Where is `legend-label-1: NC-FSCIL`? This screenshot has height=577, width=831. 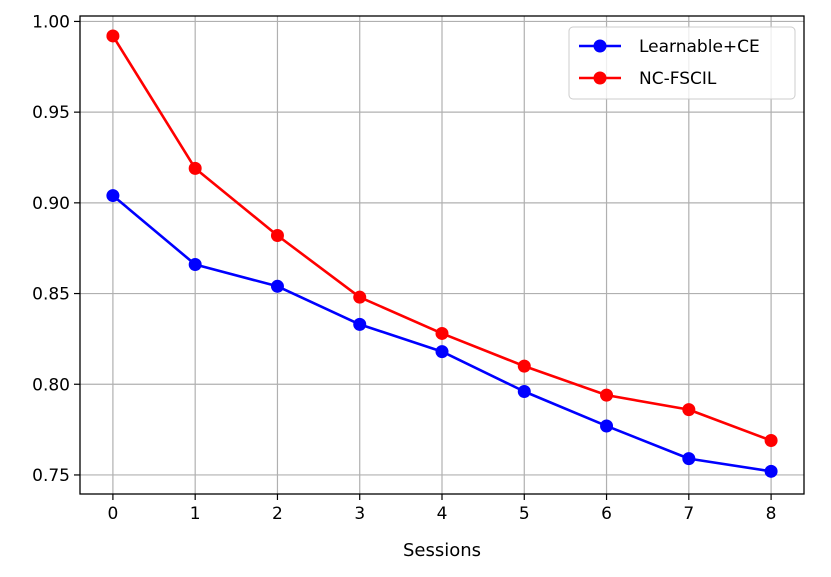 legend-label-1: NC-FSCIL is located at coordinates (678, 79).